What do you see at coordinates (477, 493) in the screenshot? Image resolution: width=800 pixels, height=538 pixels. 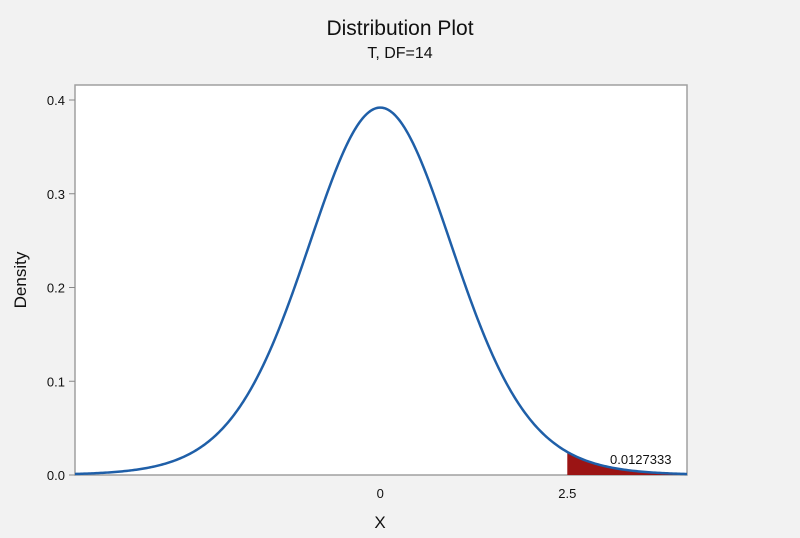 I see `x-axis: 0 2.5` at bounding box center [477, 493].